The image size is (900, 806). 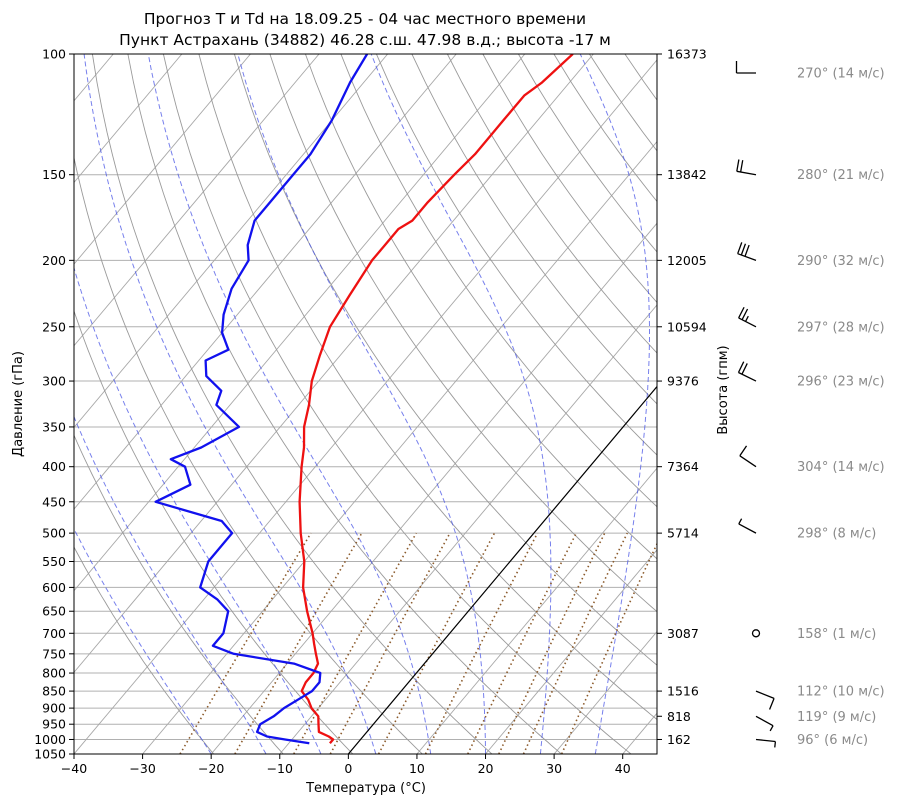 I want to click on height-tick-label: 16373, so click(x=687, y=54).